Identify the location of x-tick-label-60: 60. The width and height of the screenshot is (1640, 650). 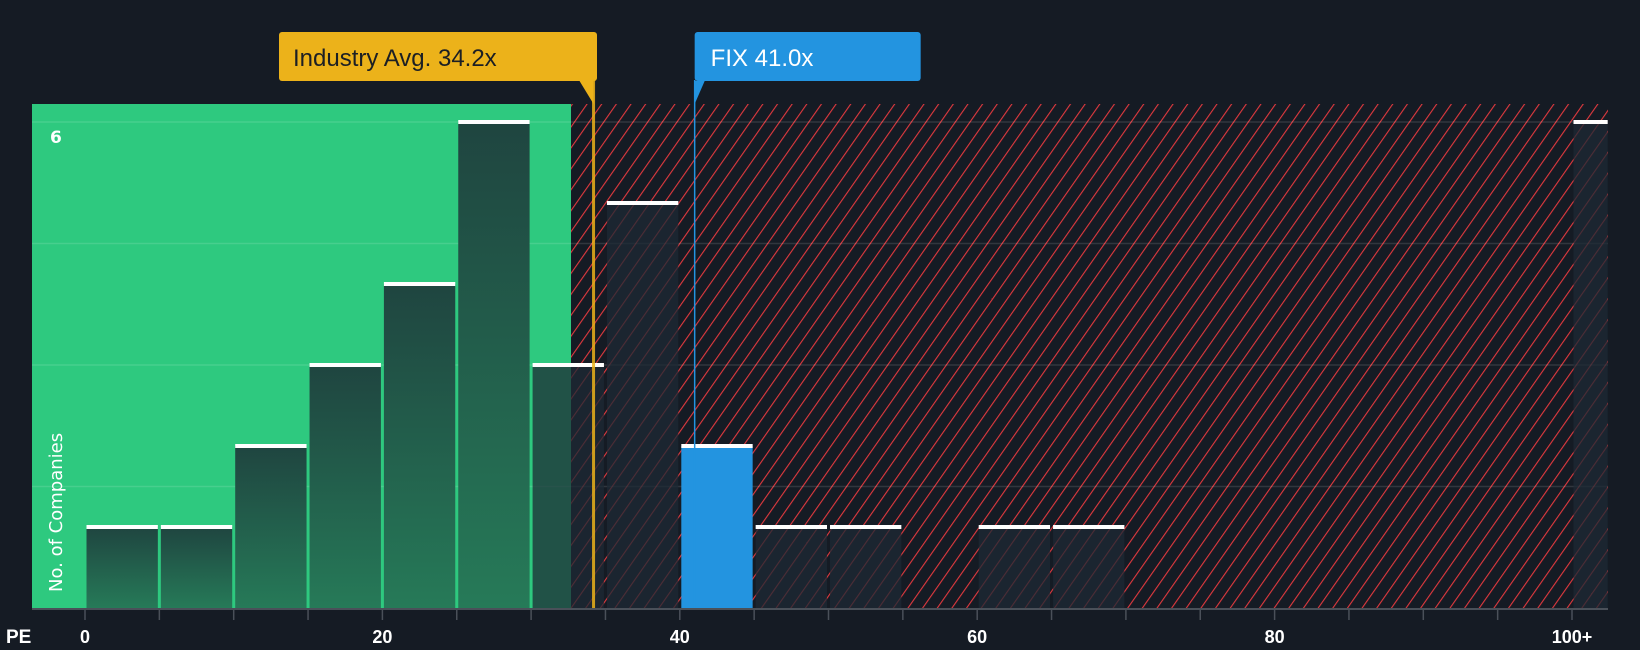
(977, 637).